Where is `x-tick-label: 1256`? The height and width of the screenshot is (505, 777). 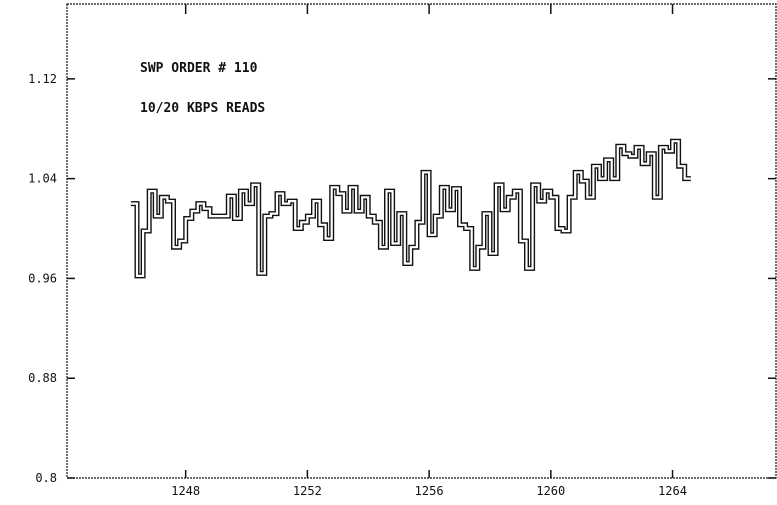
x-tick-label: 1256 is located at coordinates (429, 491).